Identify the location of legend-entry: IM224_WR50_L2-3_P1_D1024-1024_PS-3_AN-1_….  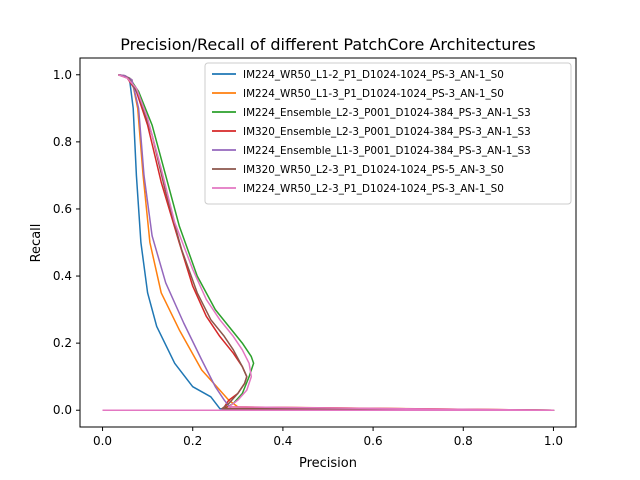
(373, 189).